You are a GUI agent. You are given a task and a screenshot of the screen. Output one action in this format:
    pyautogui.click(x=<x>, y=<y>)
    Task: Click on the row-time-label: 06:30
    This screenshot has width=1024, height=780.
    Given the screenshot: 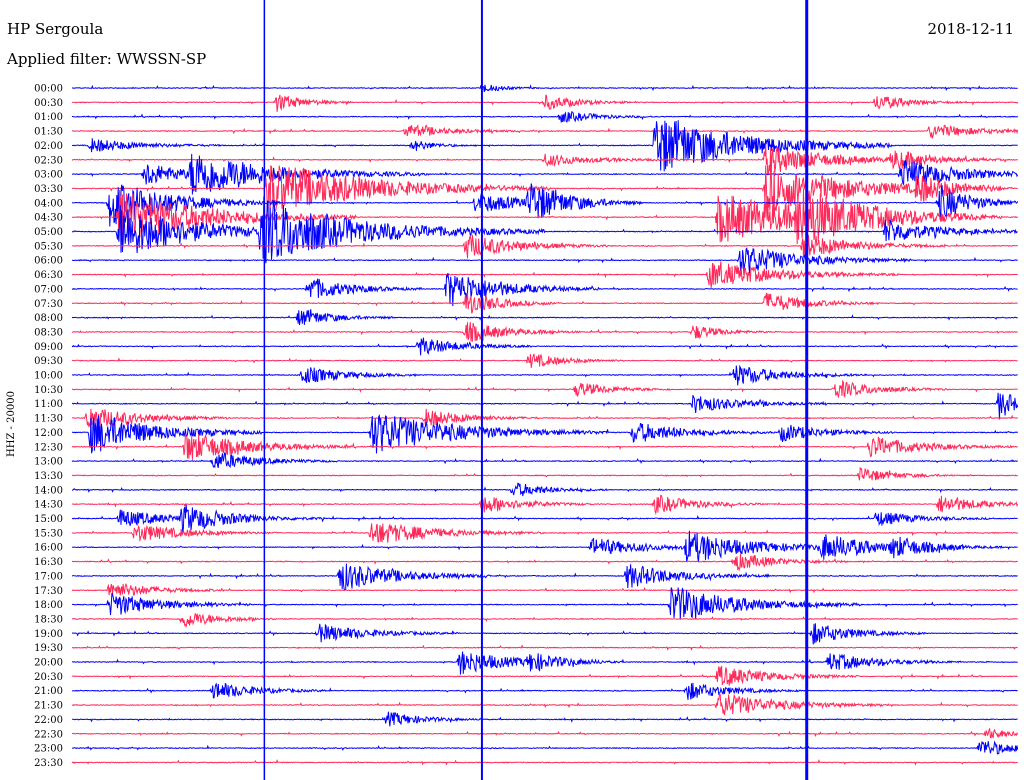 What is the action you would take?
    pyautogui.click(x=48, y=275)
    